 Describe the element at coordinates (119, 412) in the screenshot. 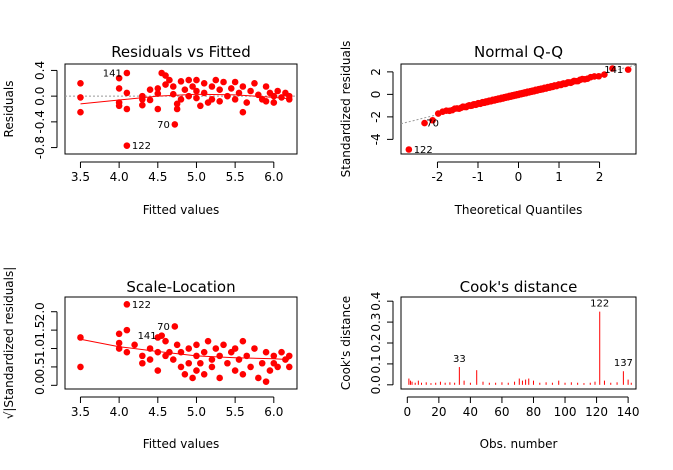

I see `x-tick-label: 4.0` at that location.